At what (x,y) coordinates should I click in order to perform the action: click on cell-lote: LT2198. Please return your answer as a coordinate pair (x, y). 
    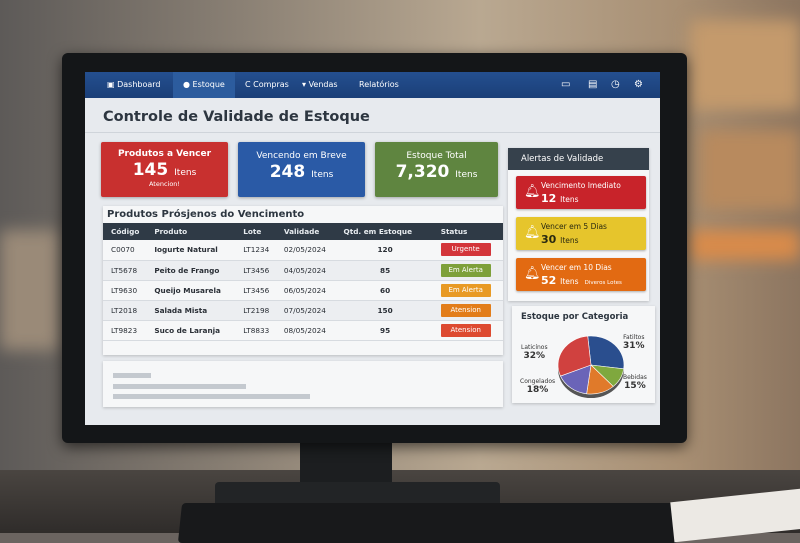
    Looking at the image, I should click on (255, 310).